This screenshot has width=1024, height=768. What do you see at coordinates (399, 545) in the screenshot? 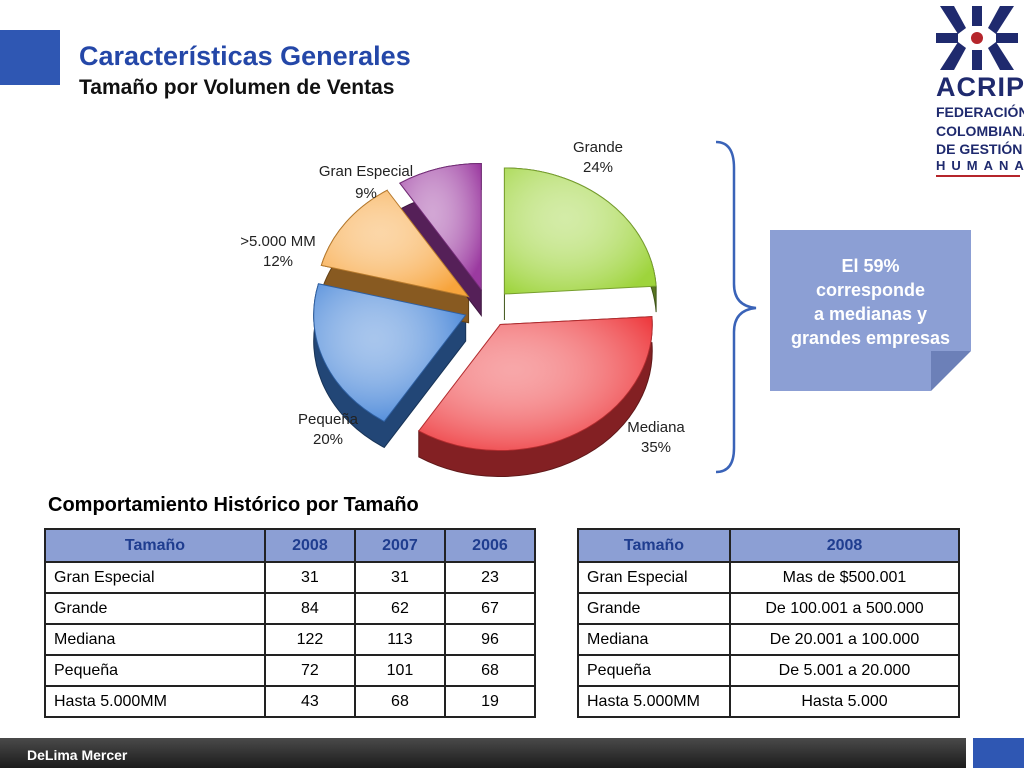
I see `history-col-2007: 2007` at bounding box center [399, 545].